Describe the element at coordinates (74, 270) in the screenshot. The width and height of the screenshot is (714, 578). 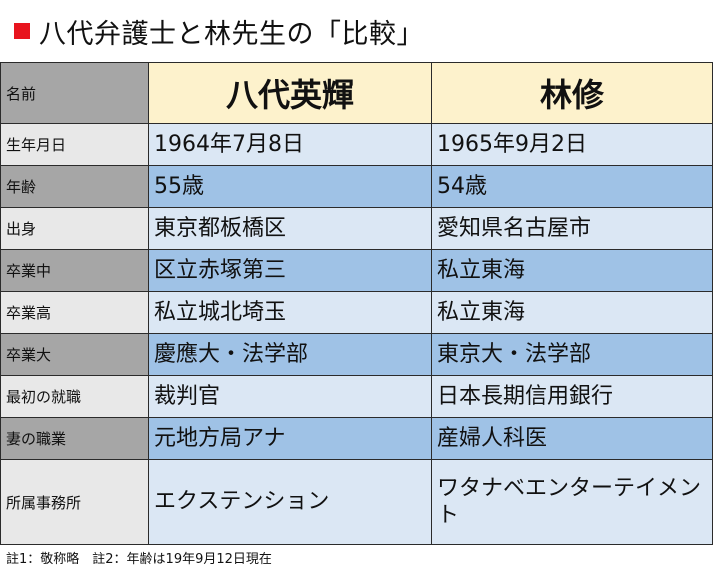
I see `row-label: 卒業中` at that location.